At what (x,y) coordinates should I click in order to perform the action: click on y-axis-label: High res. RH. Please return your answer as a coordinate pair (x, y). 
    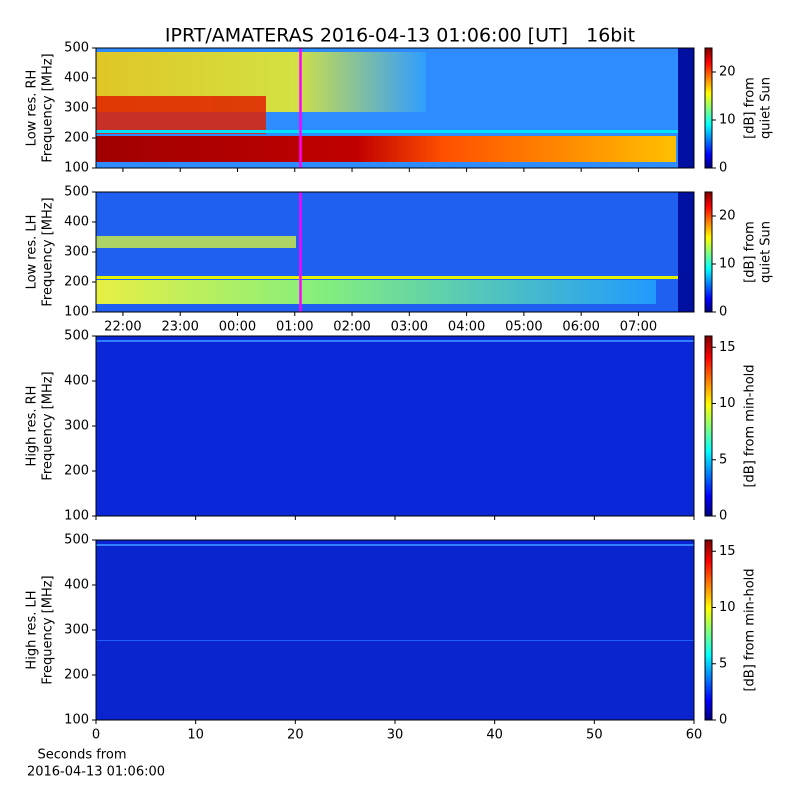
    Looking at the image, I should click on (32, 426).